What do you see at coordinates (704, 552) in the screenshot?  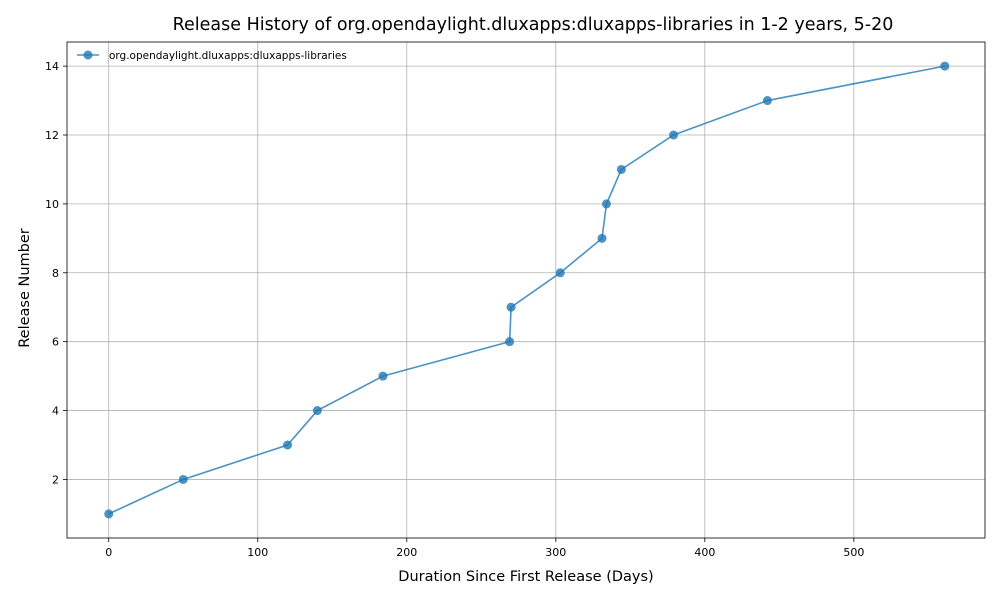 I see `x-tick-label: 400` at bounding box center [704, 552].